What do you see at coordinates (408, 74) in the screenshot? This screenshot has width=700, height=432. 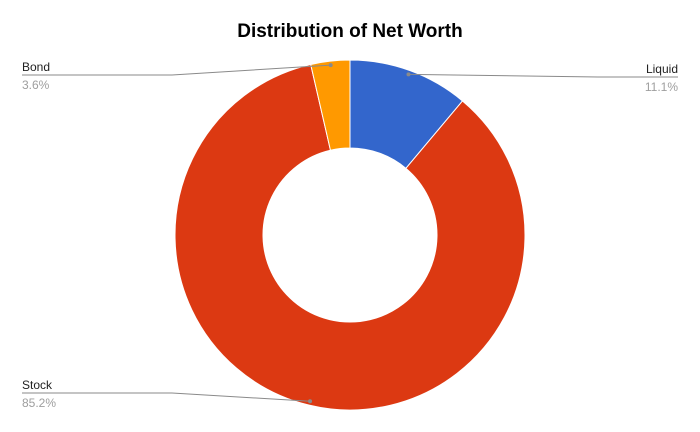 I see `leader-dot-liquid` at bounding box center [408, 74].